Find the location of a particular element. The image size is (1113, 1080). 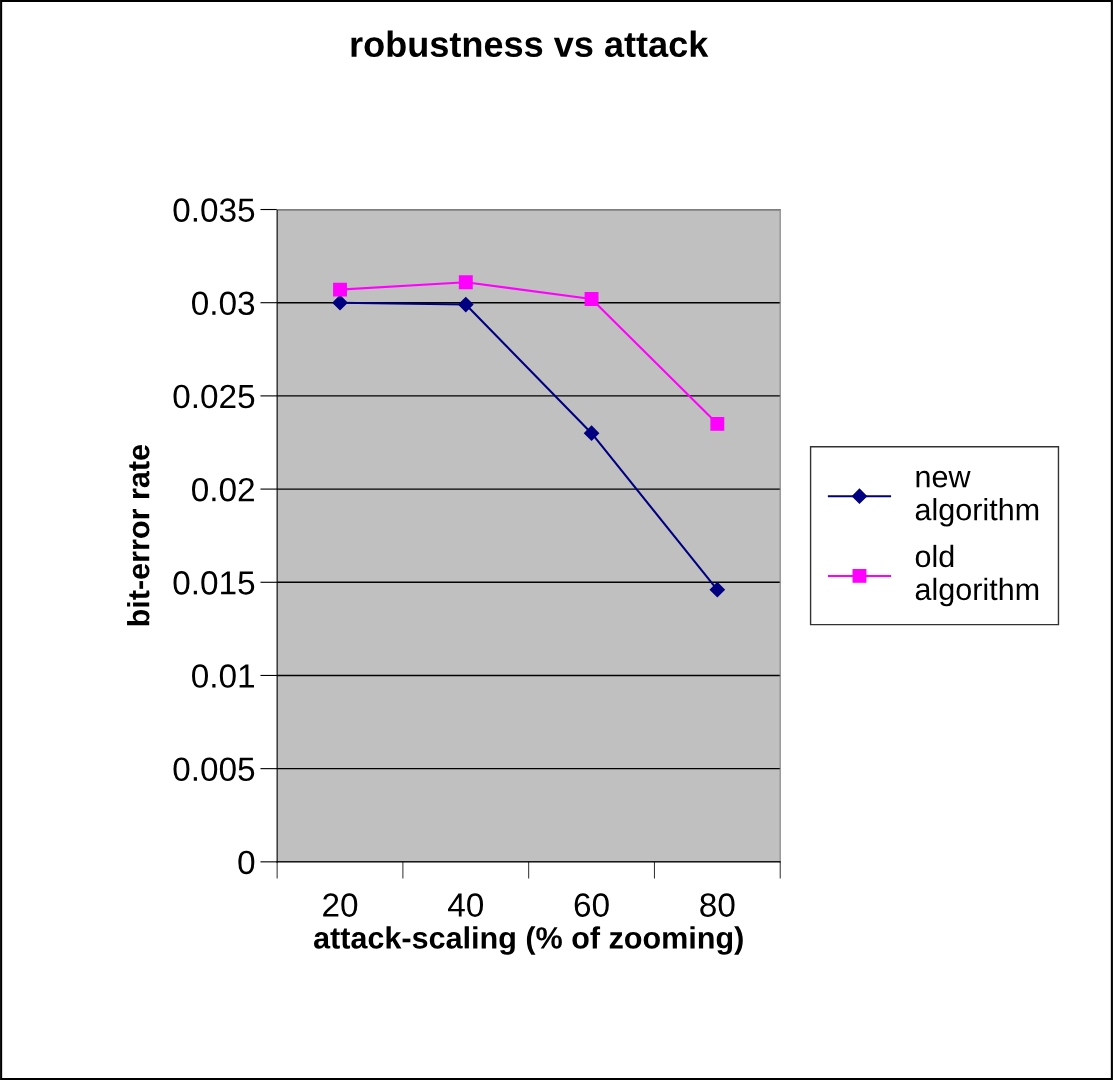

y-tick-label: 0.035 is located at coordinates (214, 210).